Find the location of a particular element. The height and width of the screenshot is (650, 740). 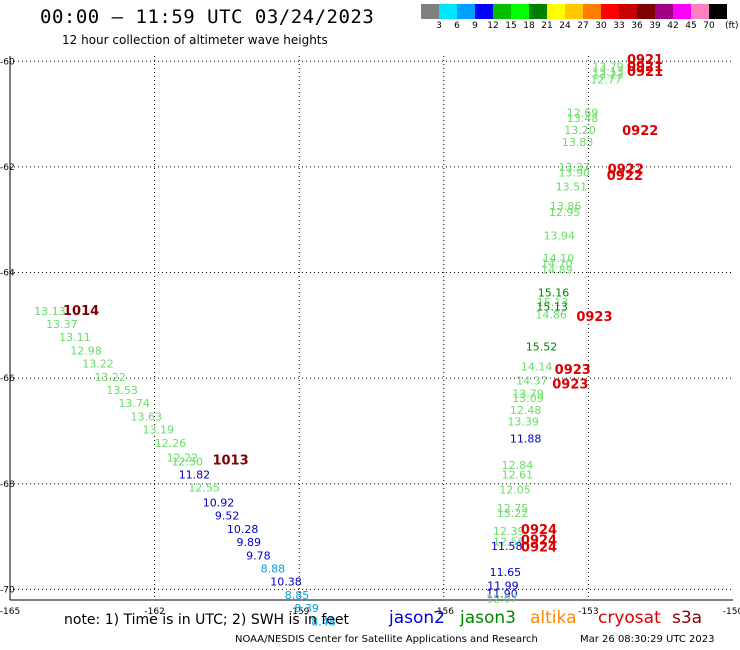

wave-height-label: 13.53 is located at coordinates (121, 390).